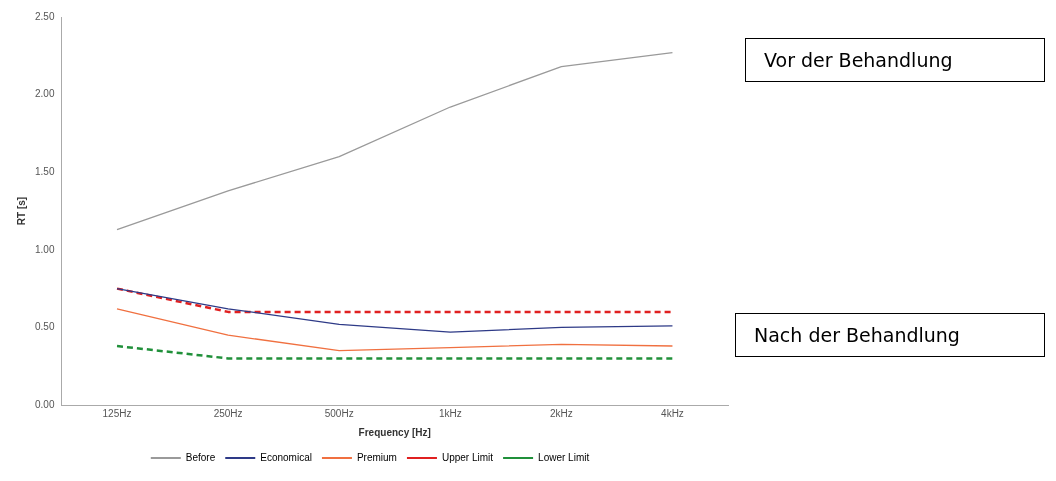 Image resolution: width=1056 pixels, height=481 pixels. What do you see at coordinates (200, 457) in the screenshot?
I see `legend-label: Before` at bounding box center [200, 457].